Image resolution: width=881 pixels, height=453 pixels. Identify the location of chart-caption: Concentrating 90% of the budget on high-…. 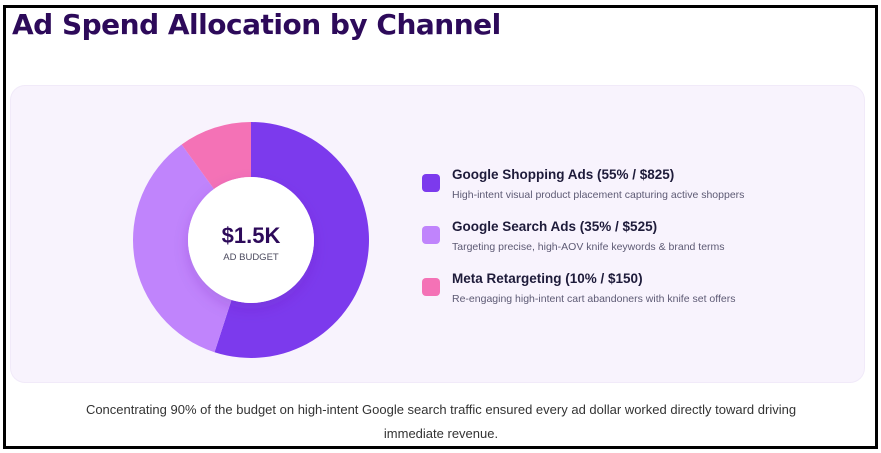
(441, 421).